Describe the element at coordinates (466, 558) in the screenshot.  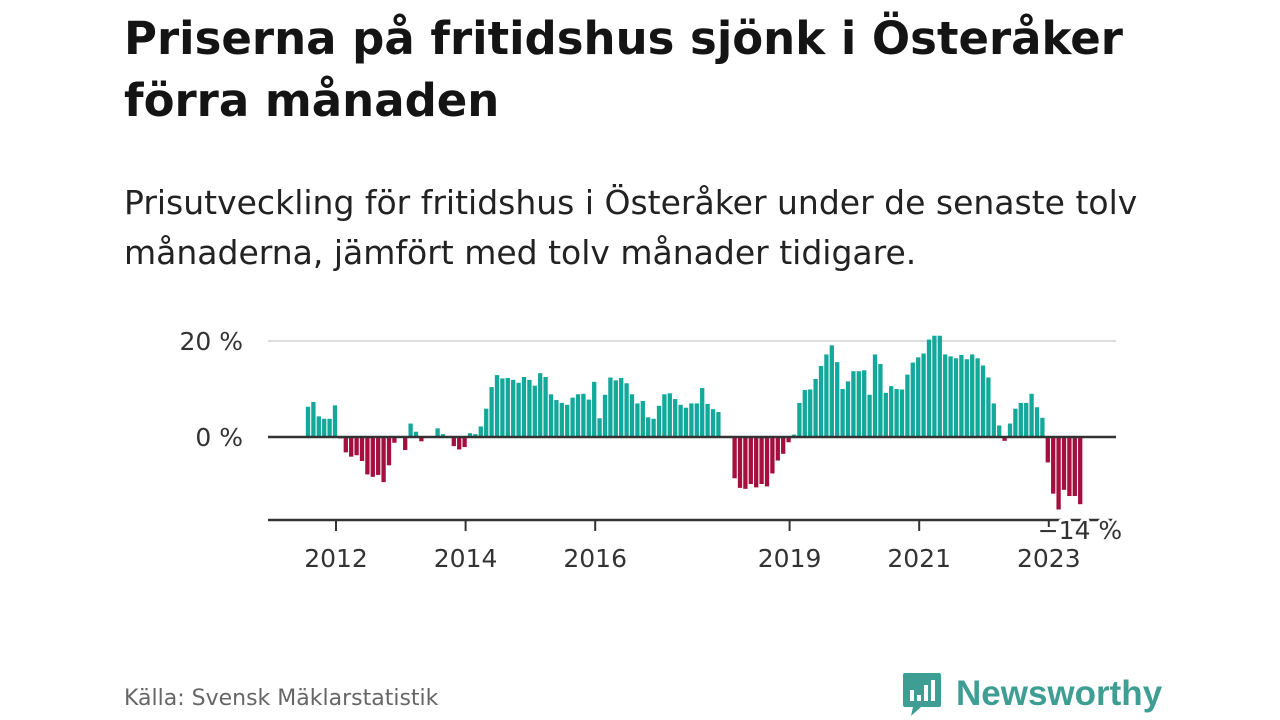
I see `x-tick-label-1: 2014` at that location.